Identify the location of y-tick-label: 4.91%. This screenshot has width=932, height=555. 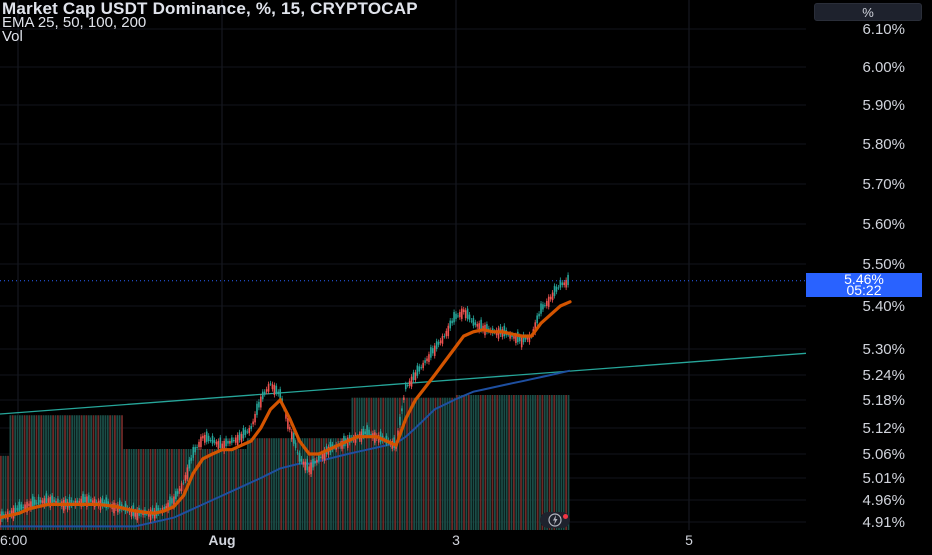
(883, 522).